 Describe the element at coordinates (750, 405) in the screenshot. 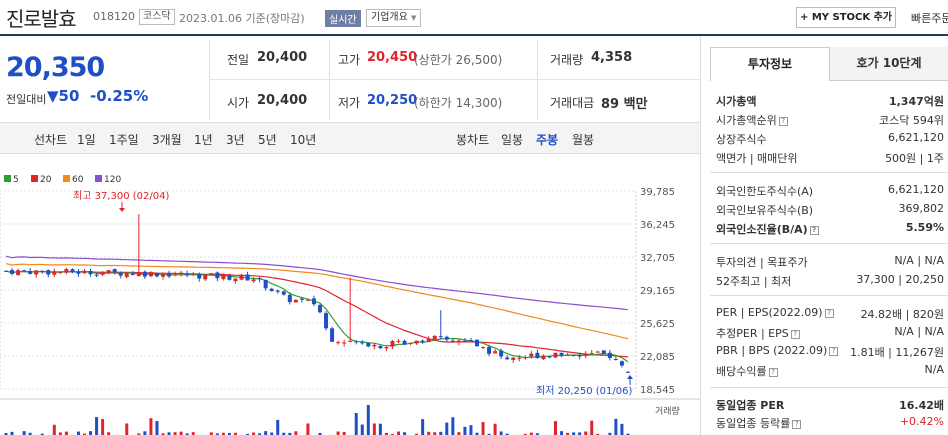

I see `info-label: 동일업종 PER` at that location.